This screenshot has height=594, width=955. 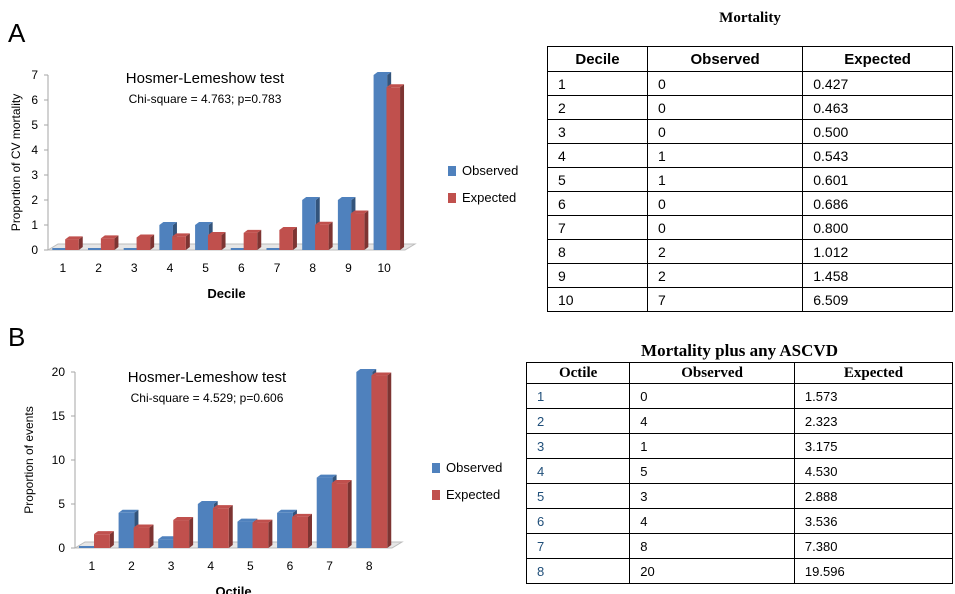 What do you see at coordinates (739, 546) in the screenshot?
I see `table-row: 7 8 7.380` at bounding box center [739, 546].